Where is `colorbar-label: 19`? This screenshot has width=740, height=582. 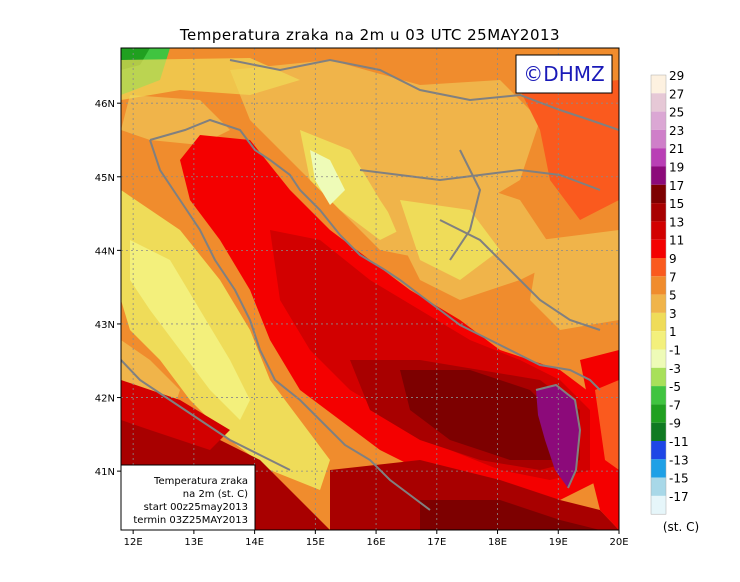
colorbar-label: 19 is located at coordinates (676, 168).